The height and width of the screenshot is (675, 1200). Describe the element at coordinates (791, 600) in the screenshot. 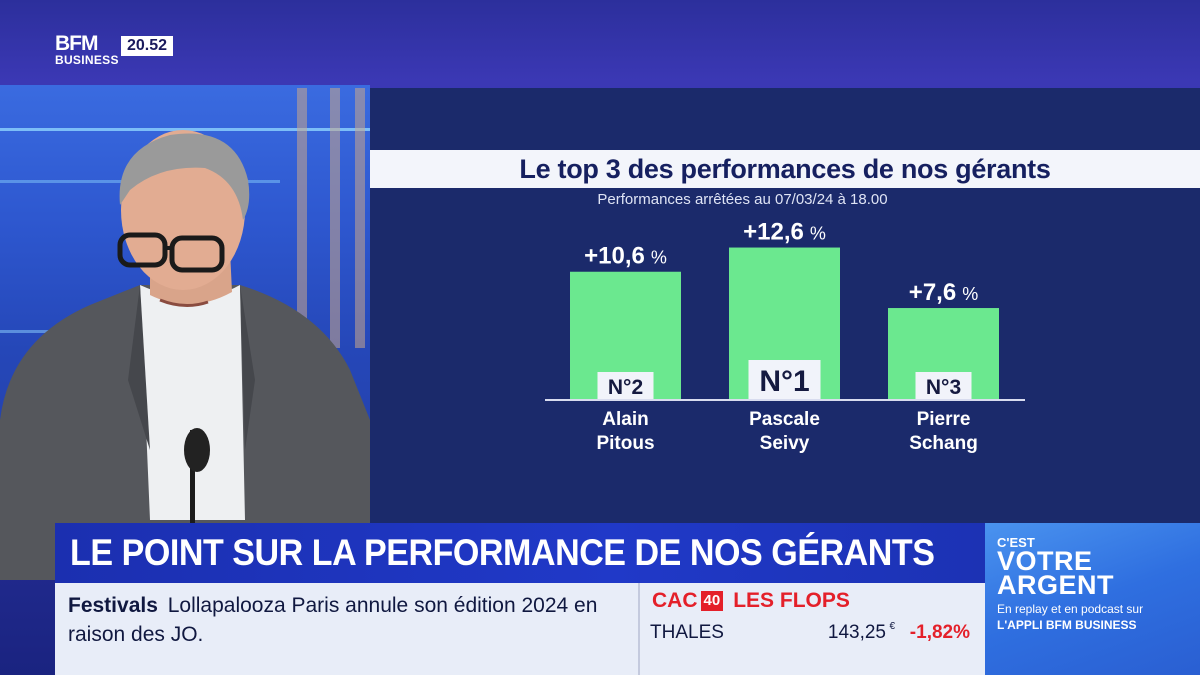

I see `flops-label: LES FLOPS` at that location.